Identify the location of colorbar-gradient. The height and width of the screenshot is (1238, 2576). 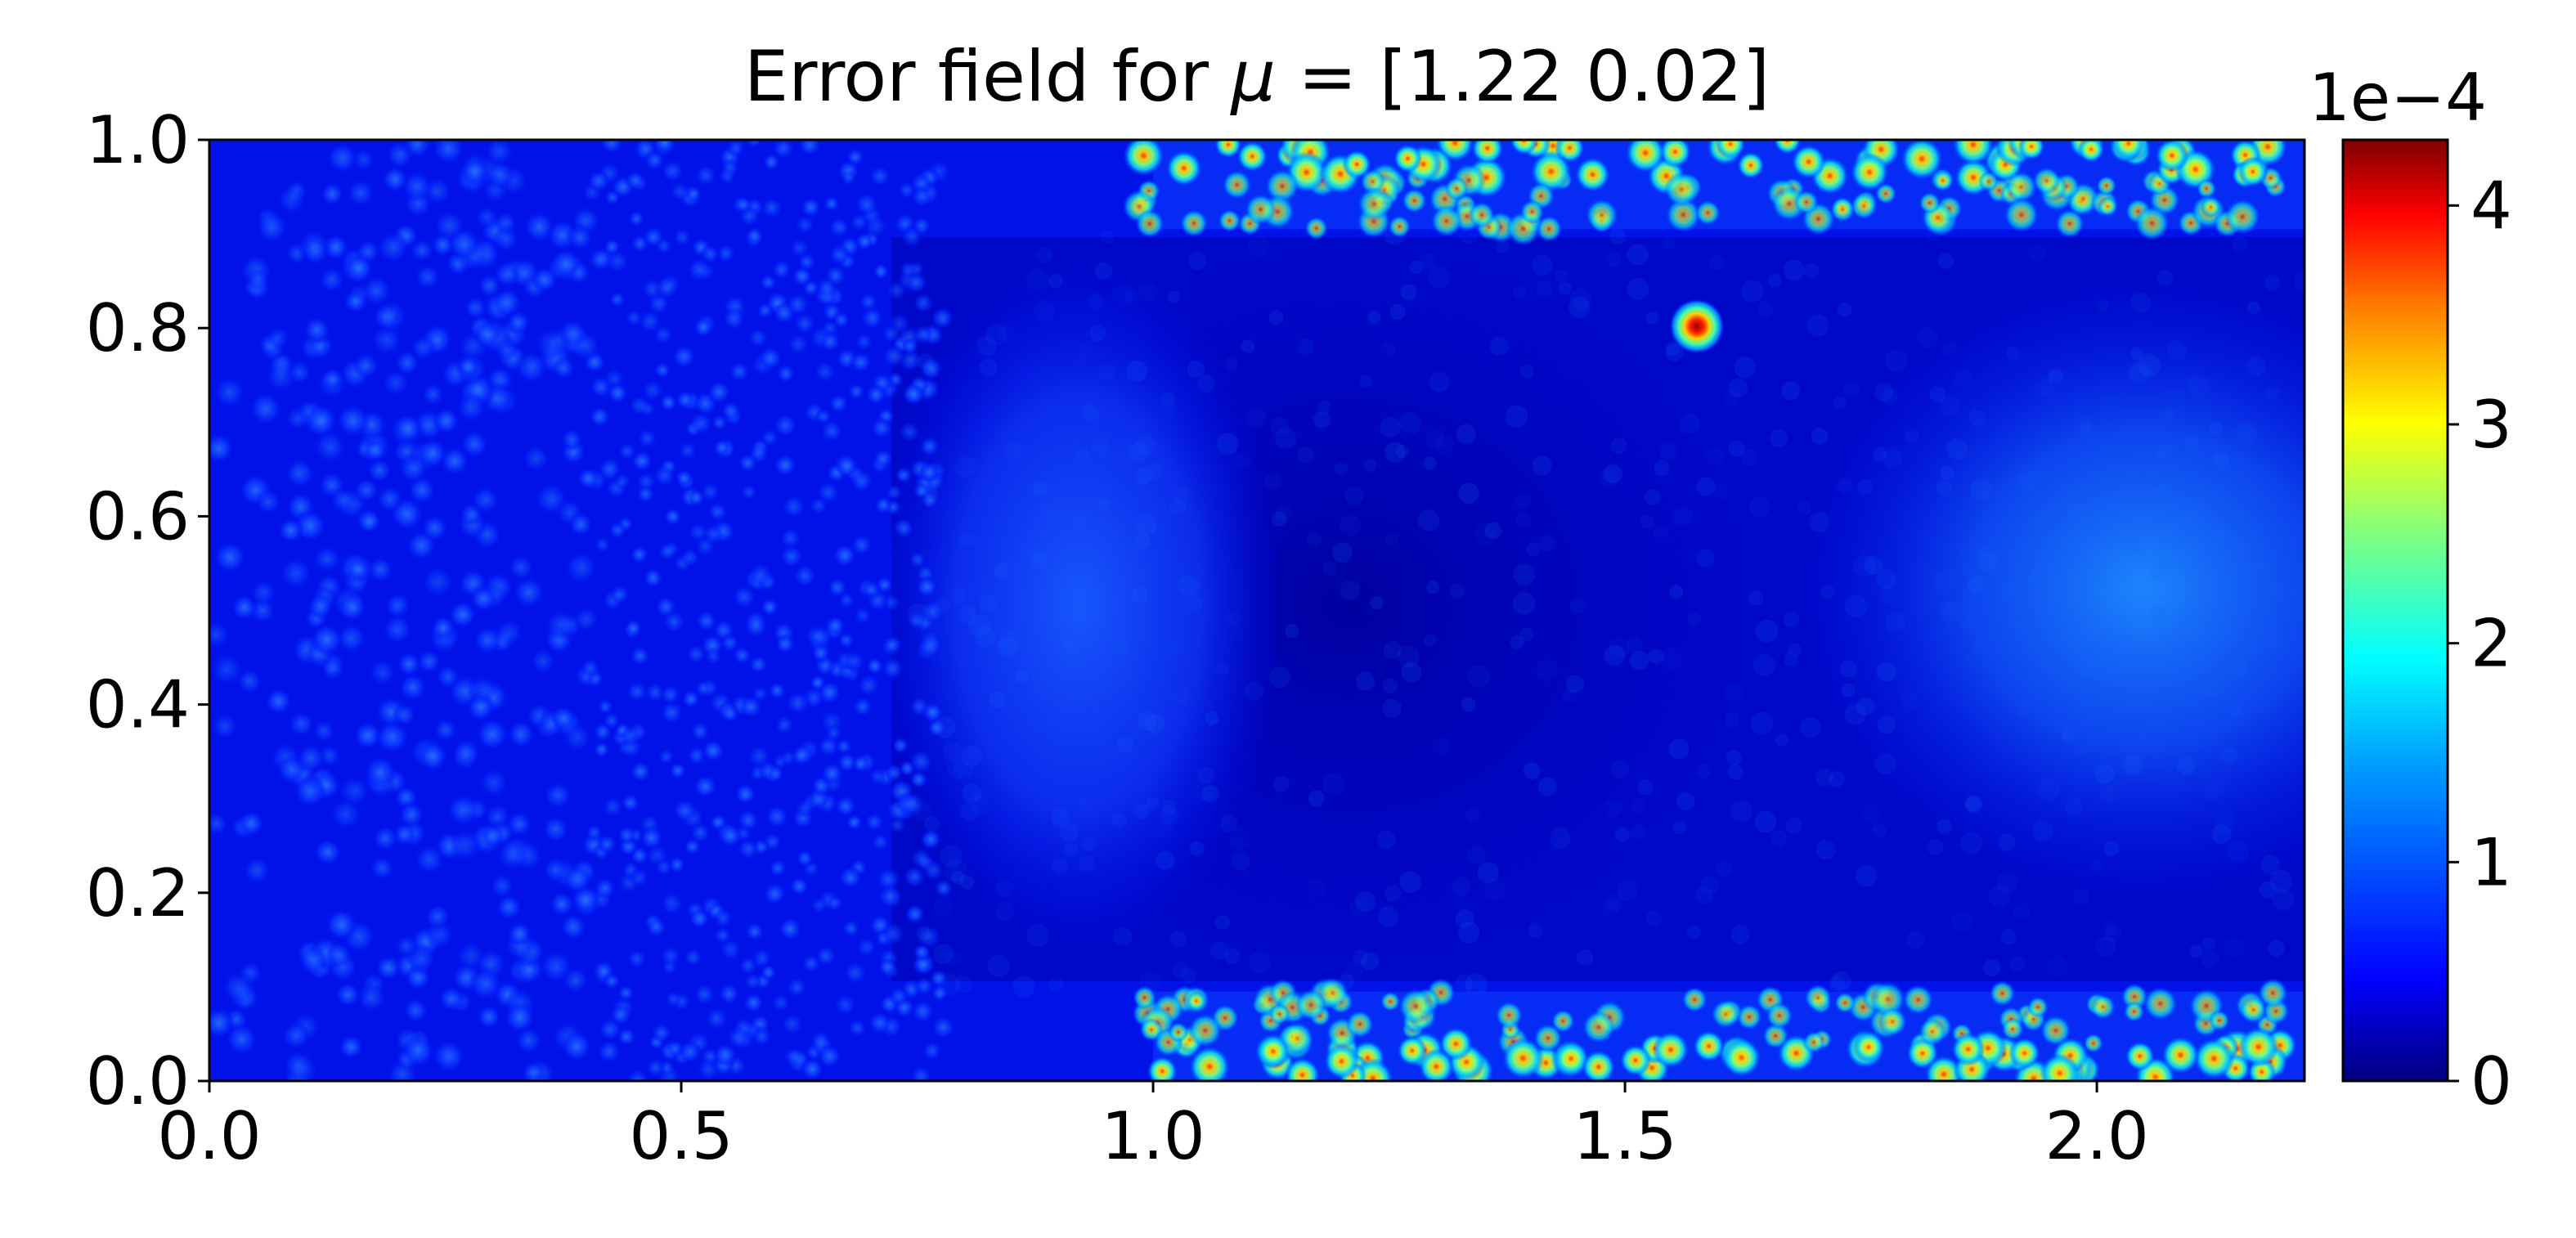
(2395, 610).